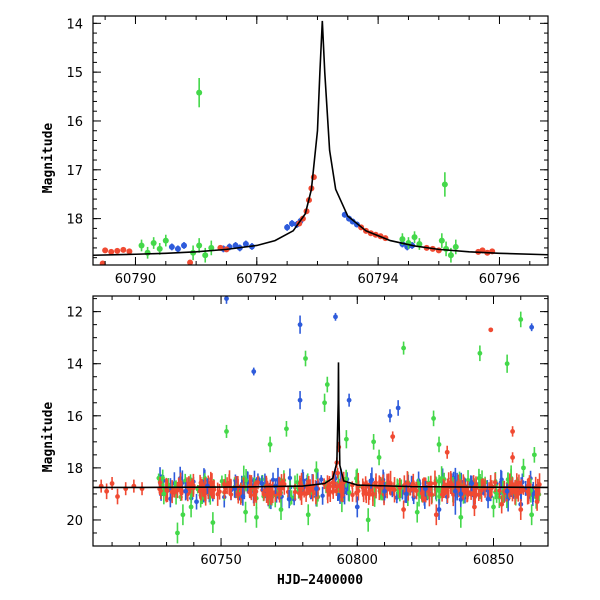 This screenshot has height=600, width=600. Describe the element at coordinates (74, 469) in the screenshot. I see `bottom-y-tick-label: 18` at that location.